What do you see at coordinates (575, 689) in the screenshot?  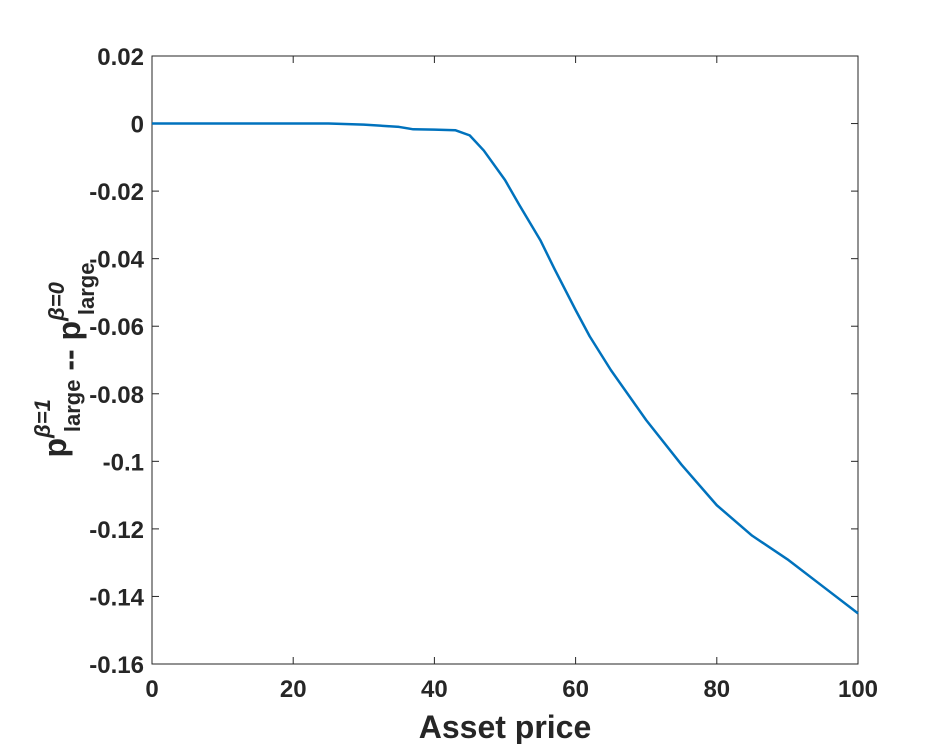 I see `x-tick-label: 60` at bounding box center [575, 689].